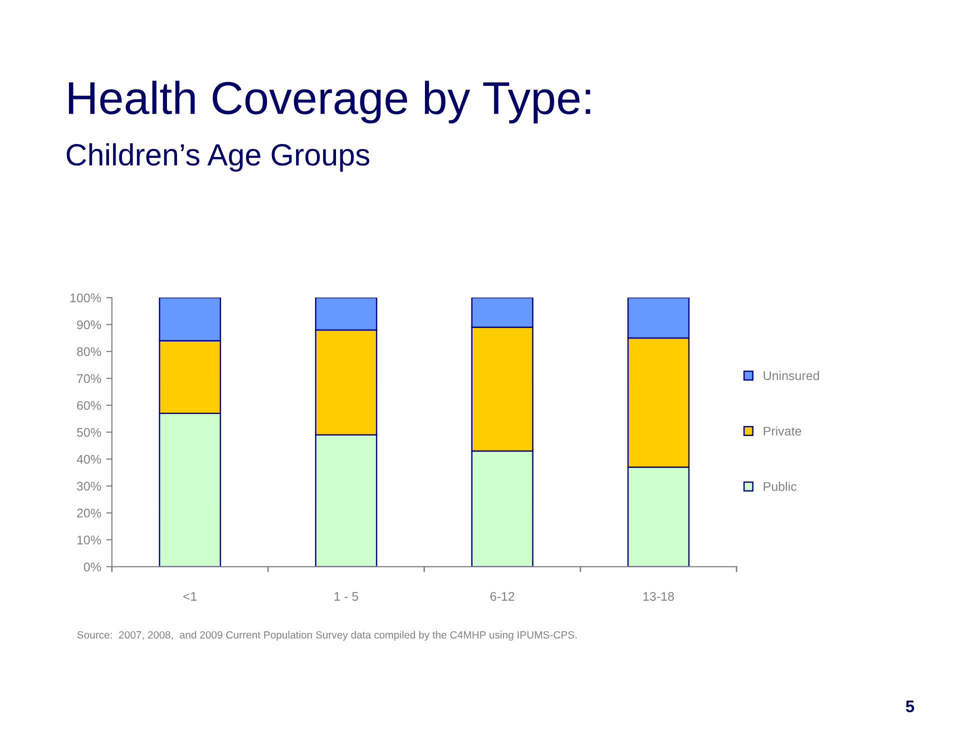 This screenshot has height=735, width=973. Describe the element at coordinates (658, 596) in the screenshot. I see `x-tick-label: 13-18` at that location.